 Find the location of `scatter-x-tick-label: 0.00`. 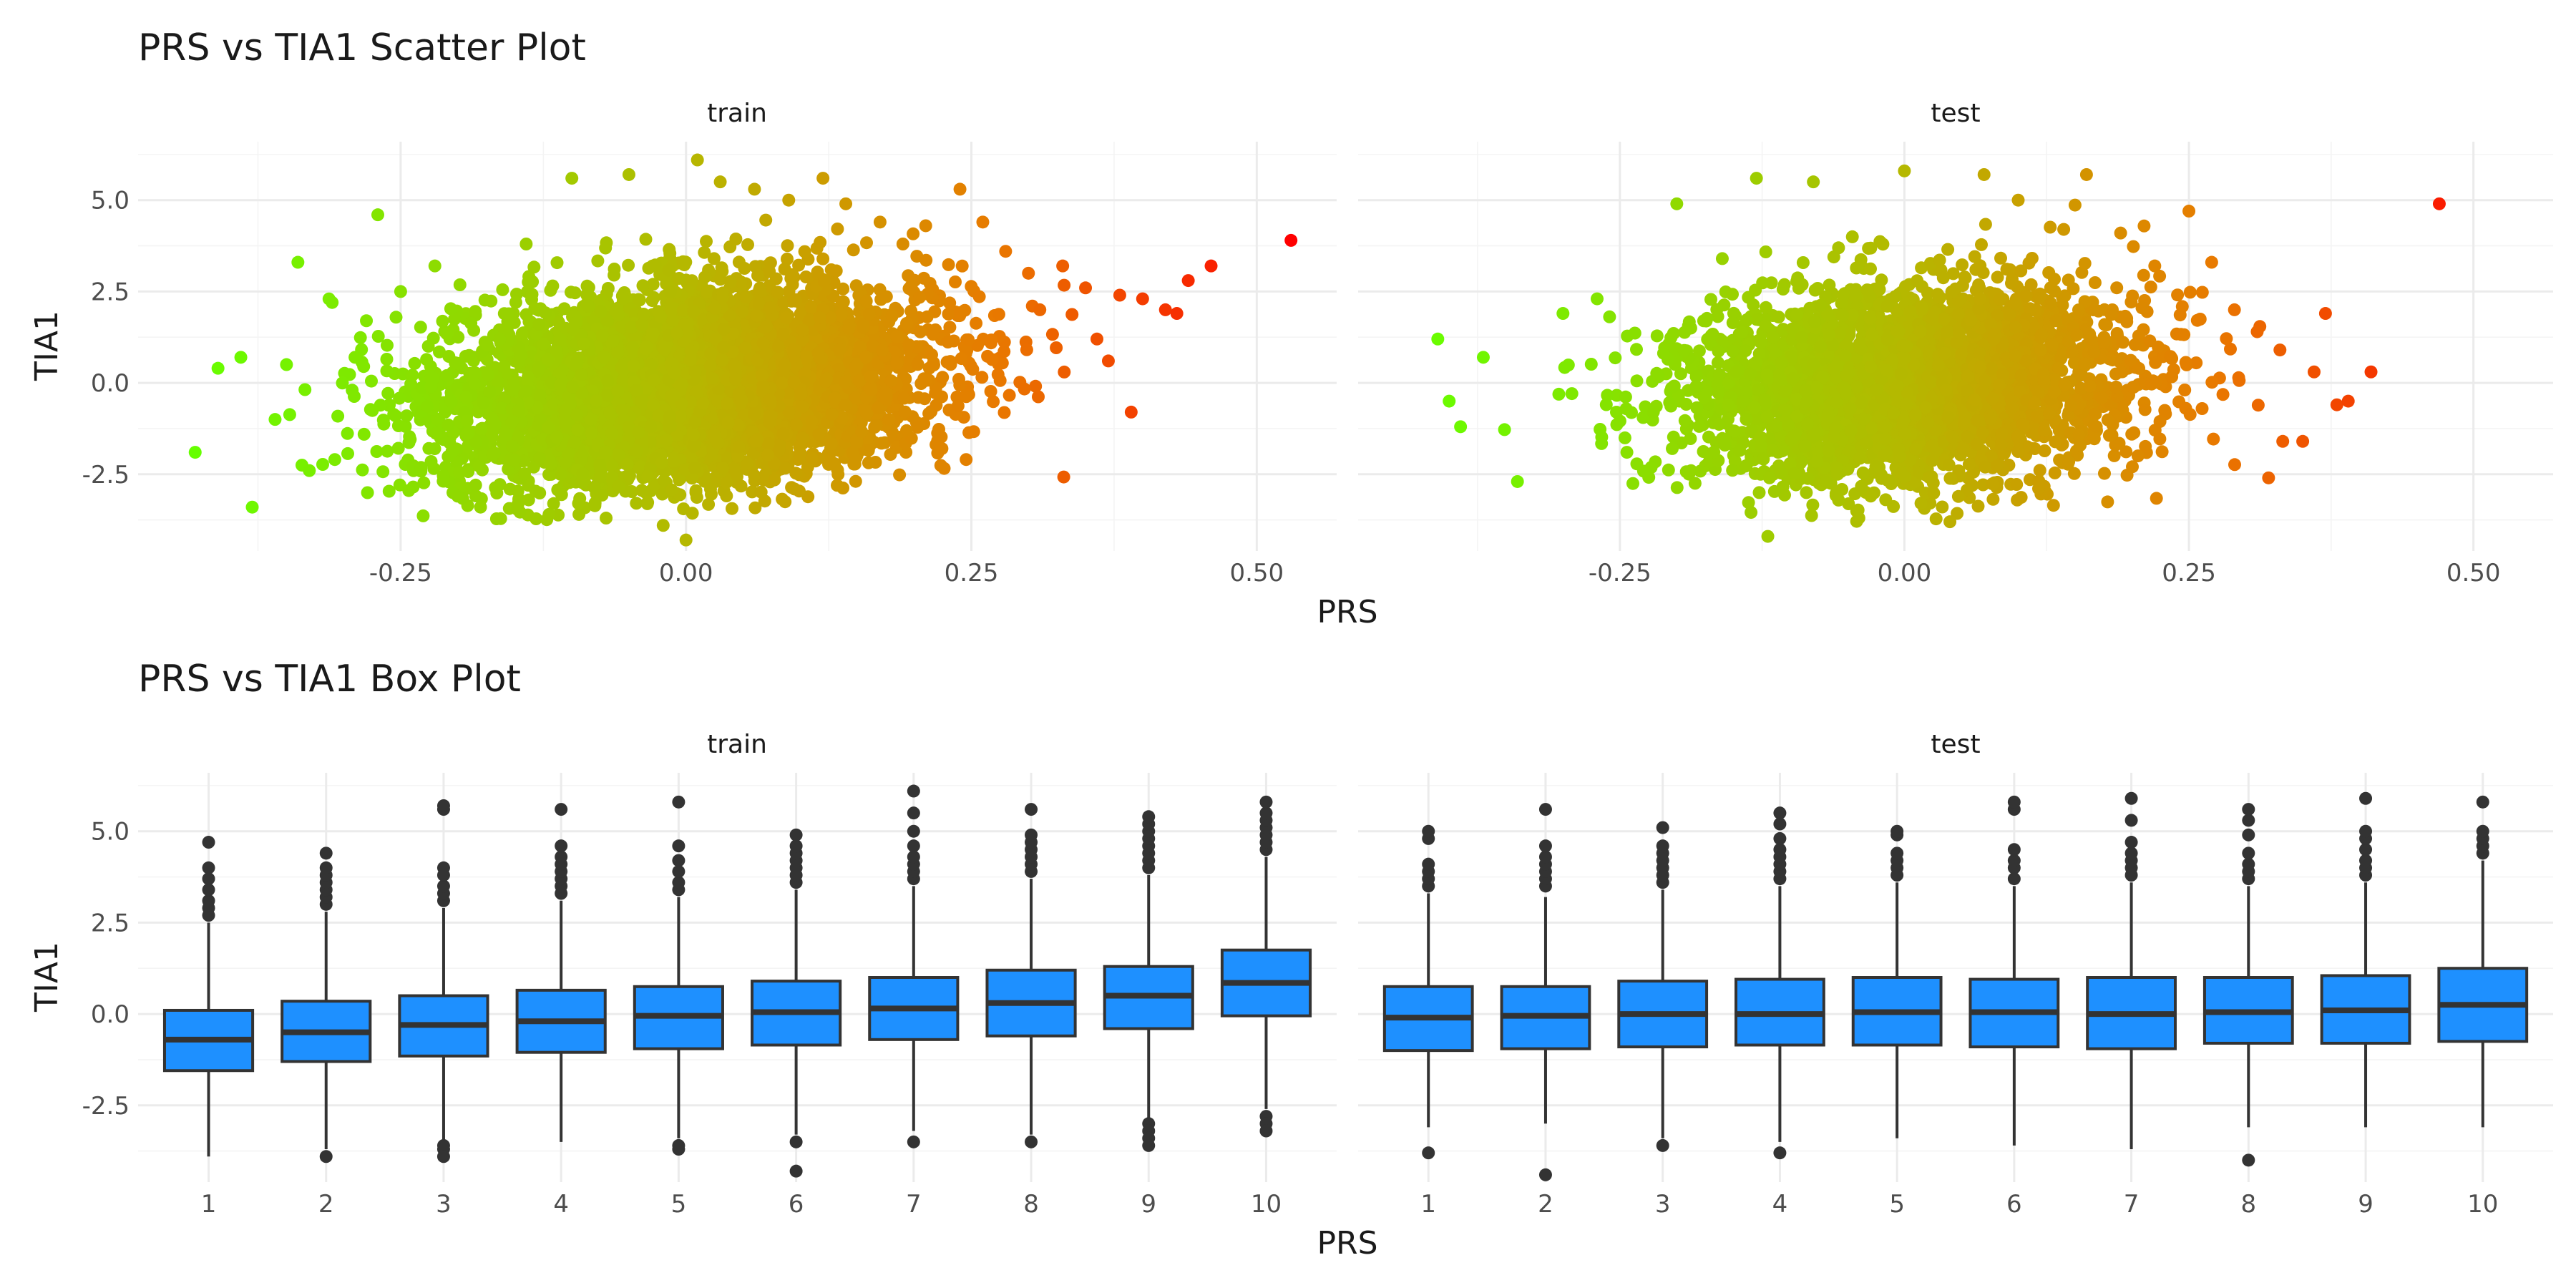

scatter-x-tick-label: 0.00 is located at coordinates (686, 573).